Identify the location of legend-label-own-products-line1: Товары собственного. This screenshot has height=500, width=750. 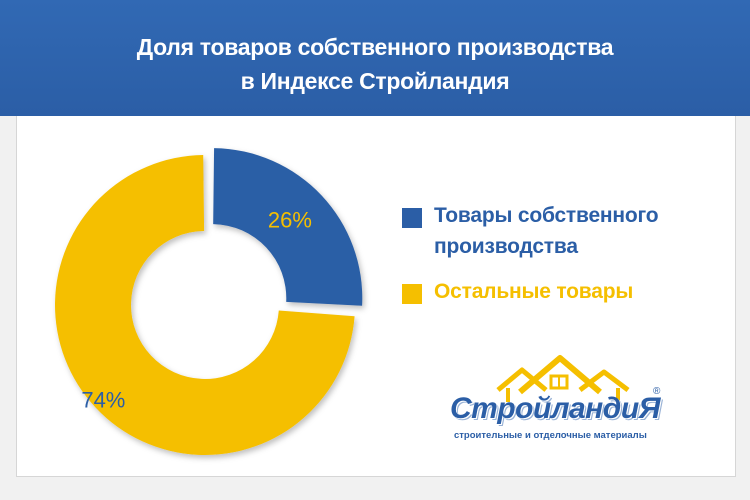
(546, 215).